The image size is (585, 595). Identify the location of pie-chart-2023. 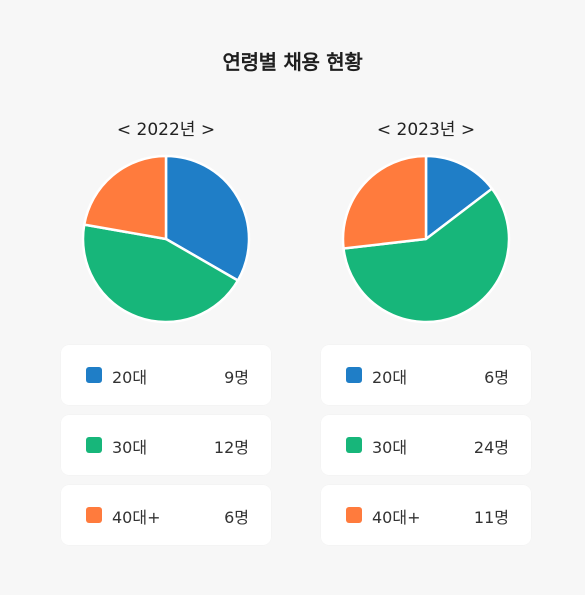
(426, 239).